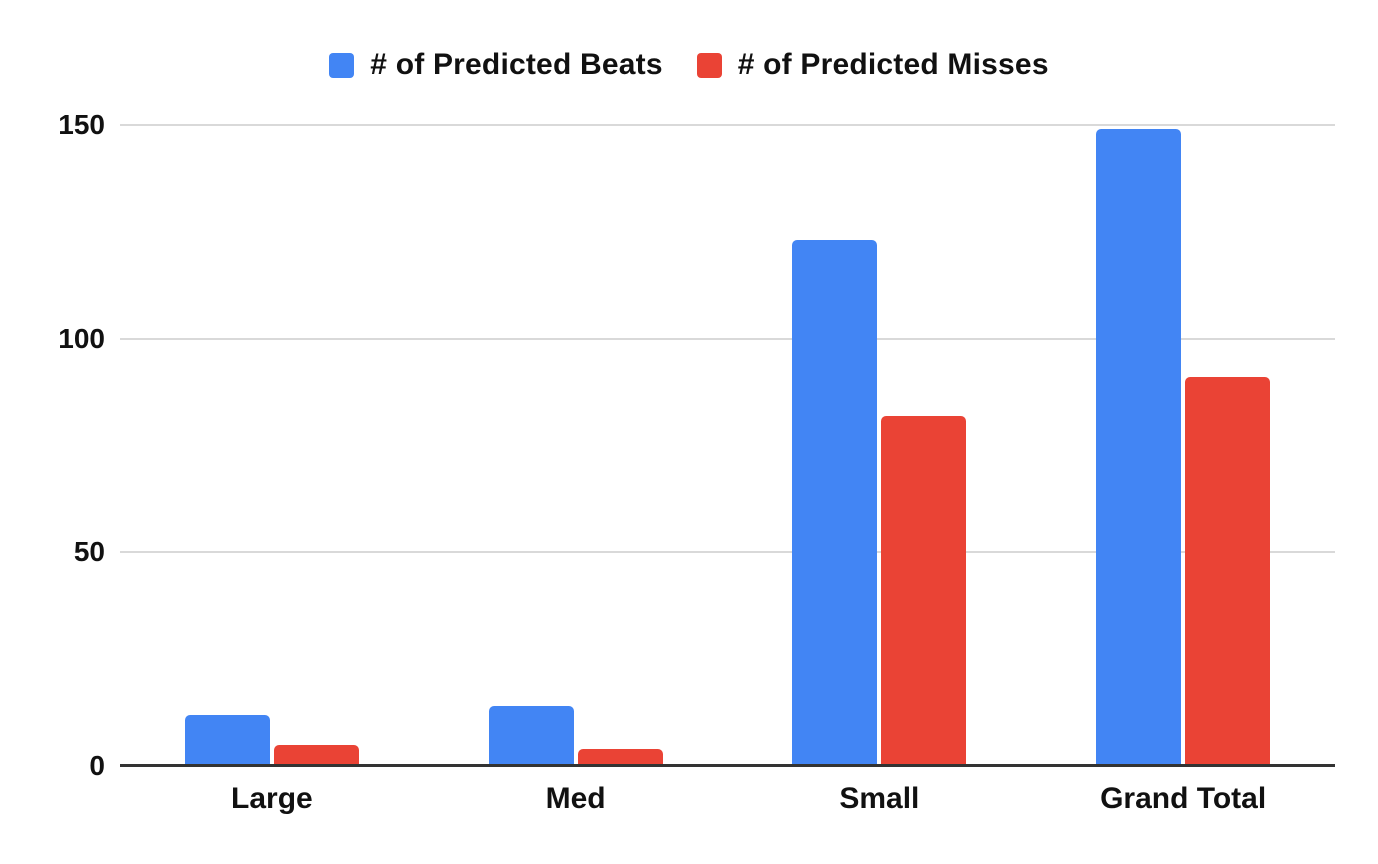 This screenshot has height=864, width=1378. I want to click on bar-med-of-predicted-beats, so click(531, 736).